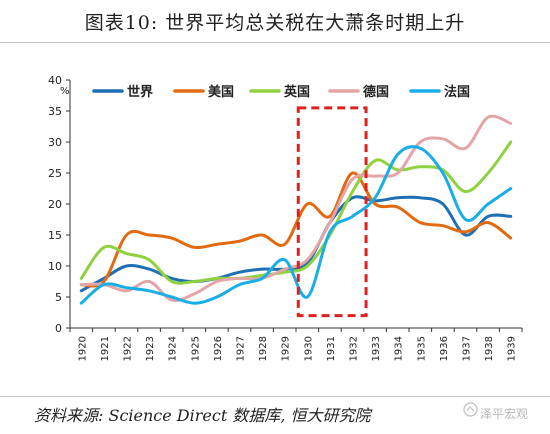 The image size is (550, 434). I want to click on x-tick-label: 1937, so click(467, 348).